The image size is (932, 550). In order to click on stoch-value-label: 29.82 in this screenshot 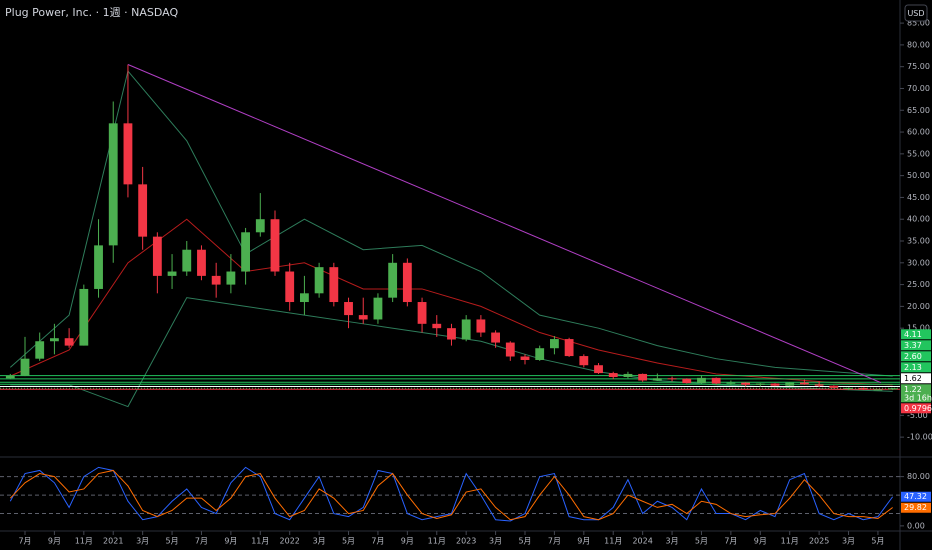, I will do `click(915, 507)`.